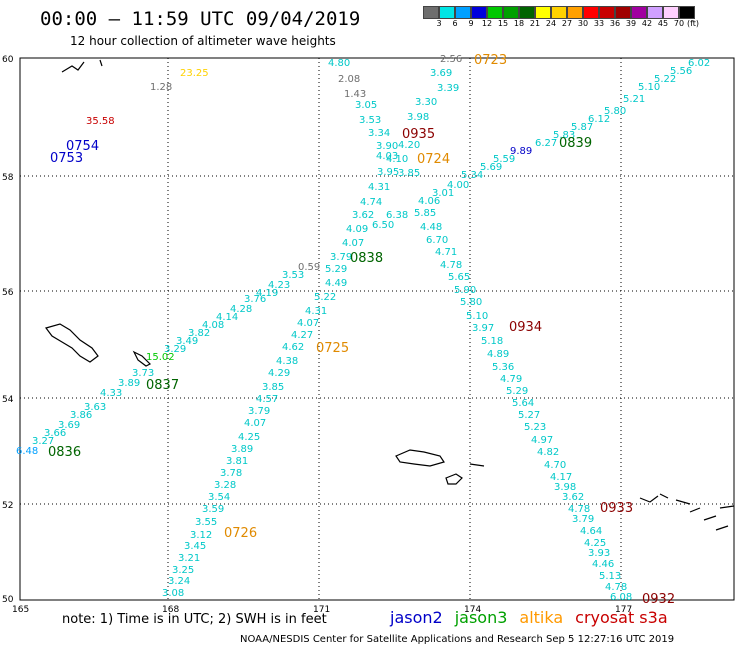 The height and width of the screenshot is (650, 740). I want to click on swh-label: 3.29, so click(175, 349).